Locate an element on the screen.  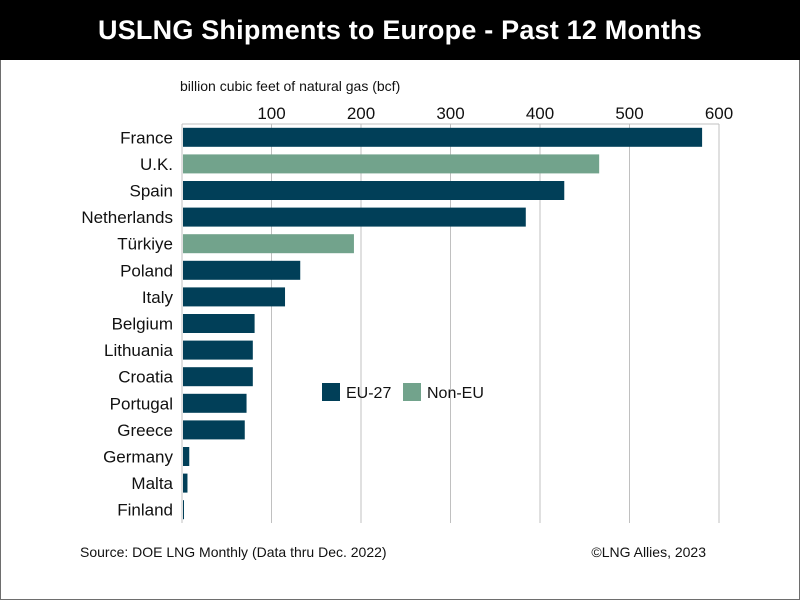
category-label: Malta is located at coordinates (152, 483).